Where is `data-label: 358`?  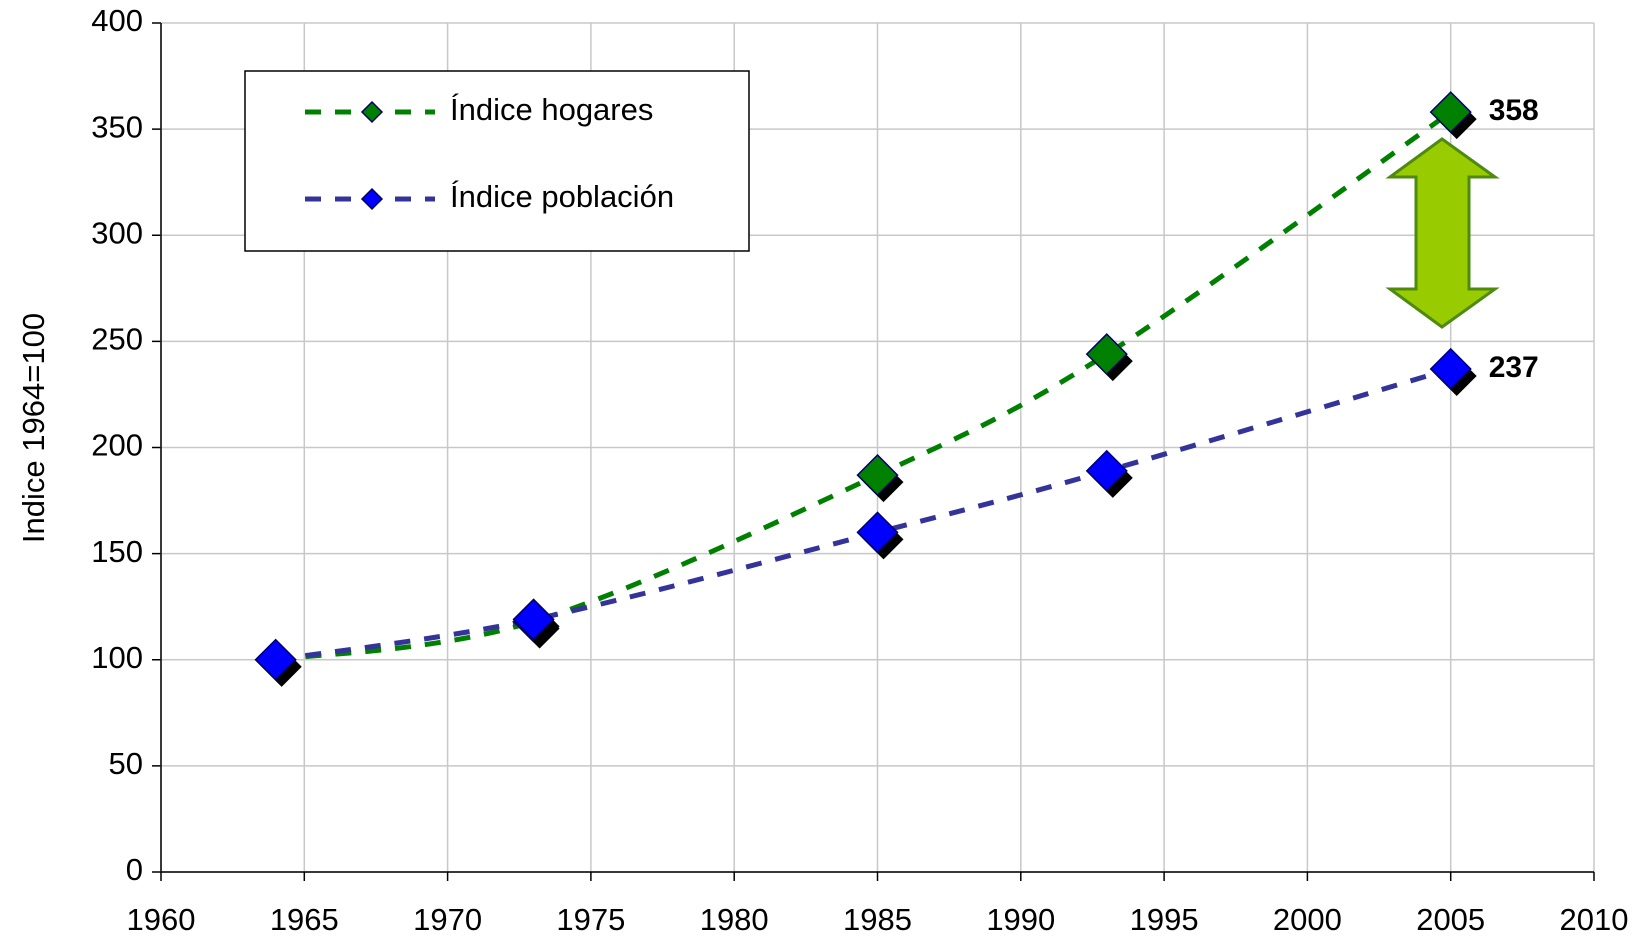
data-label: 358 is located at coordinates (1514, 110).